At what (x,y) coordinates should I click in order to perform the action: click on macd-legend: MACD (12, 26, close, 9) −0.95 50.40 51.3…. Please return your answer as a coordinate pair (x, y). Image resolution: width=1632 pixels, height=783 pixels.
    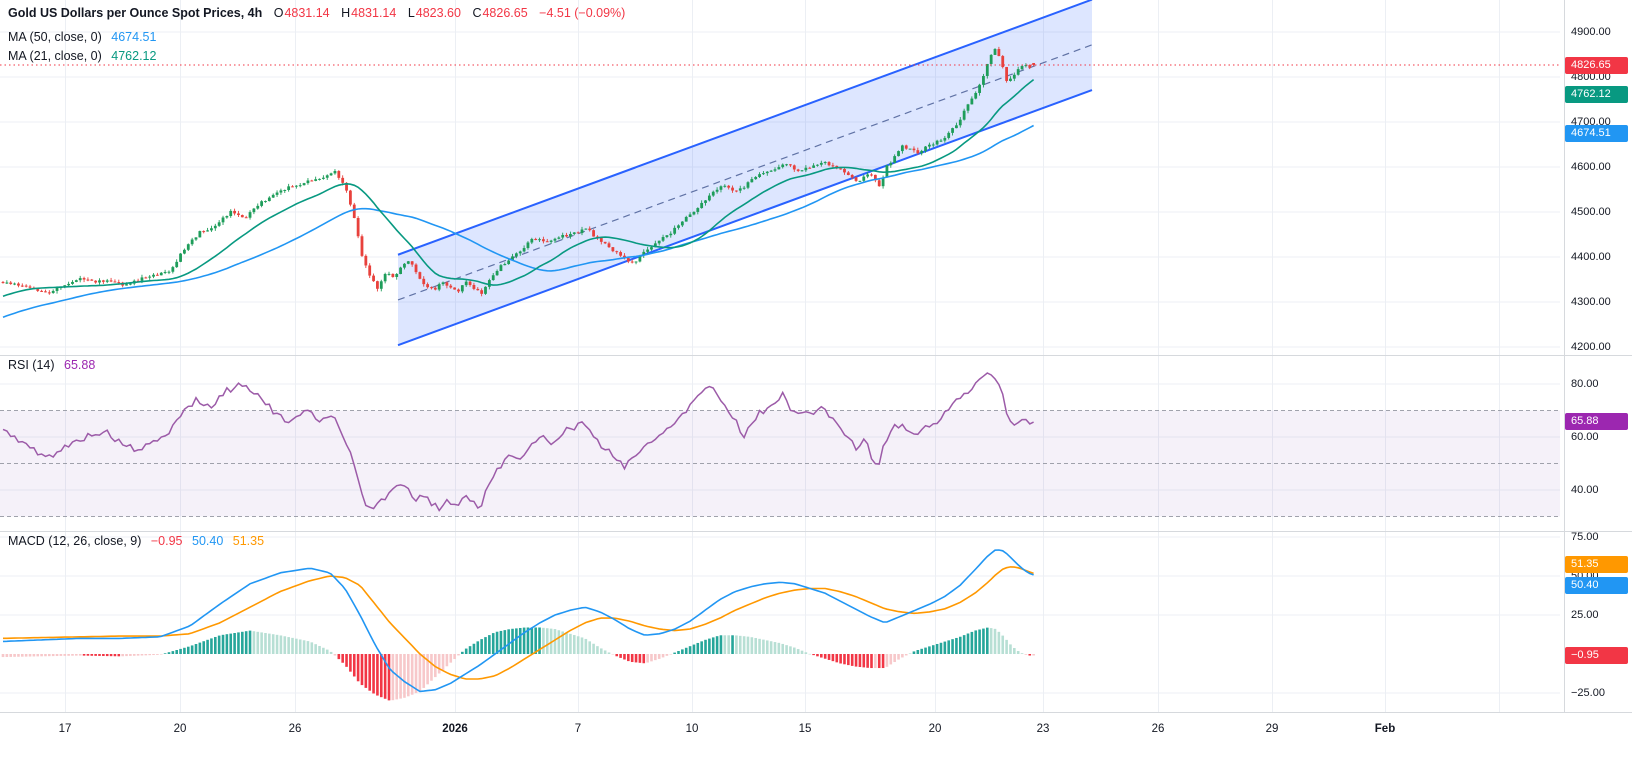
    Looking at the image, I should click on (136, 541).